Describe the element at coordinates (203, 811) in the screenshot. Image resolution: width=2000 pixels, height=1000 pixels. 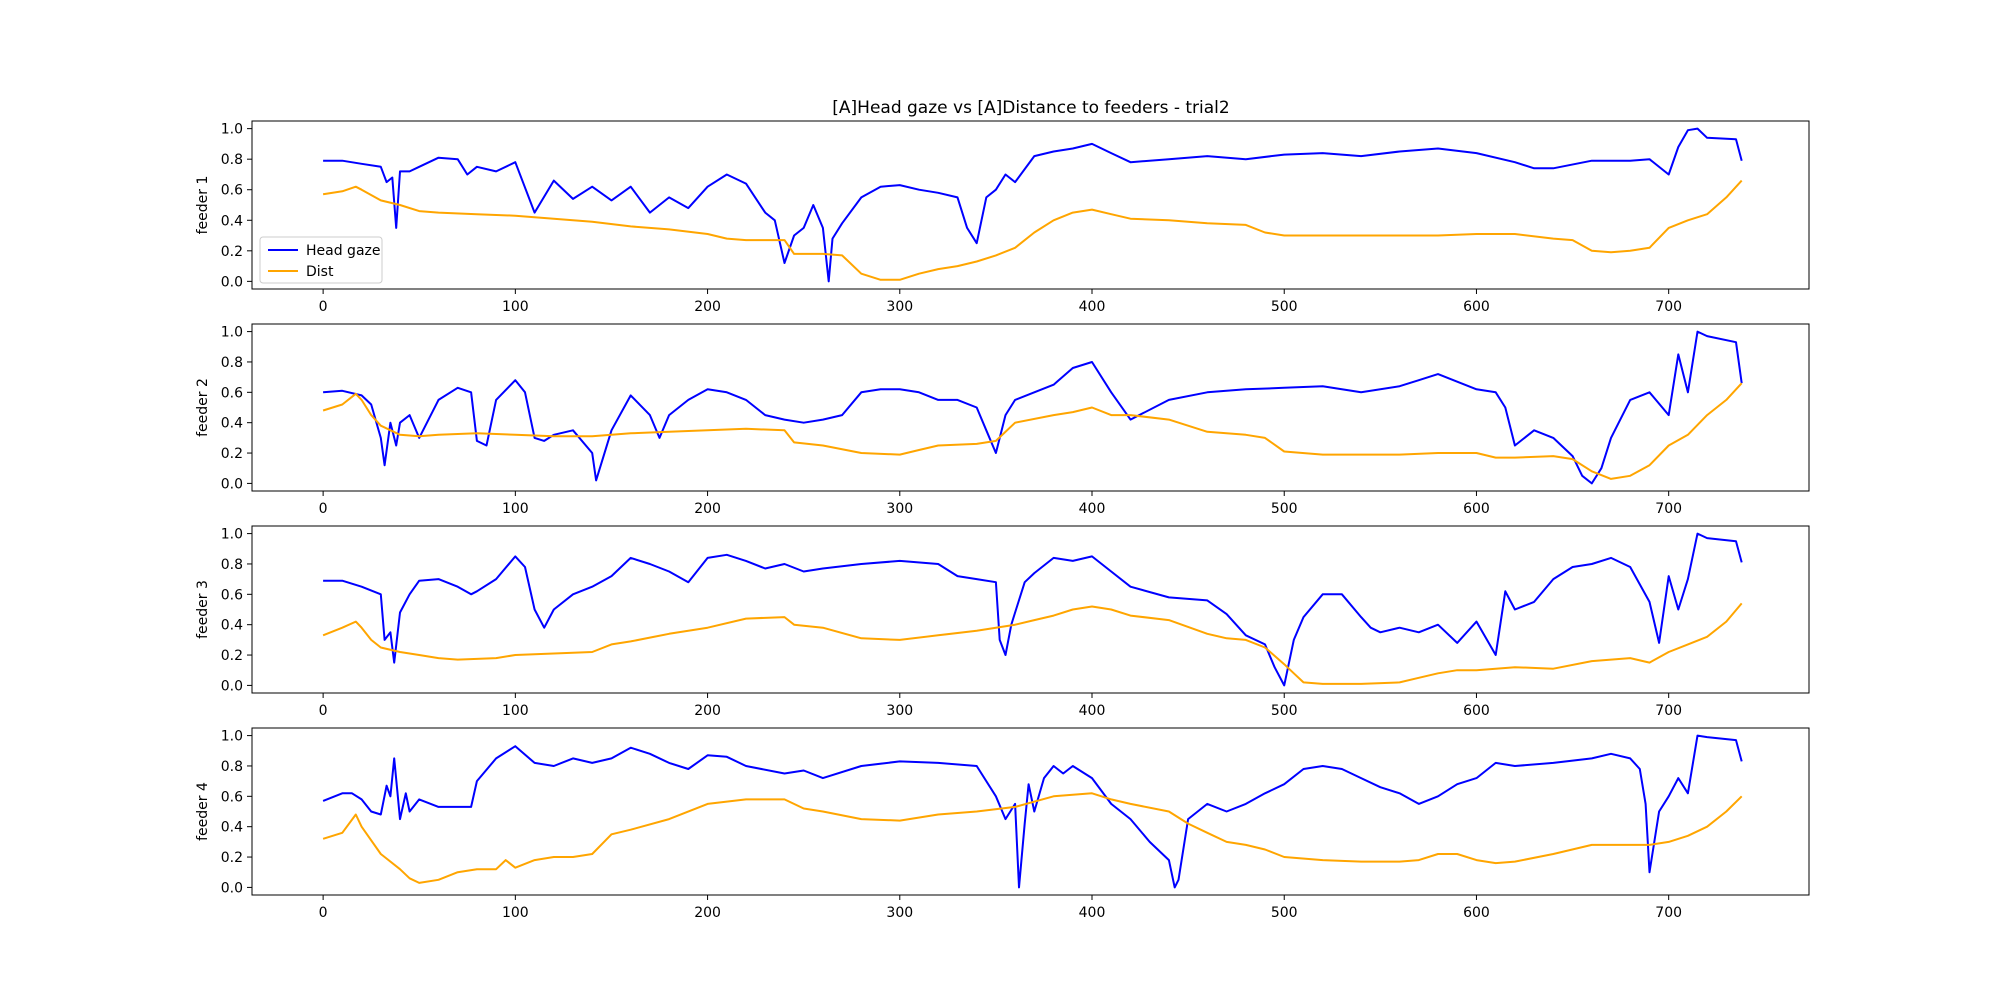
I see `y-axis-label: feeder 4` at that location.